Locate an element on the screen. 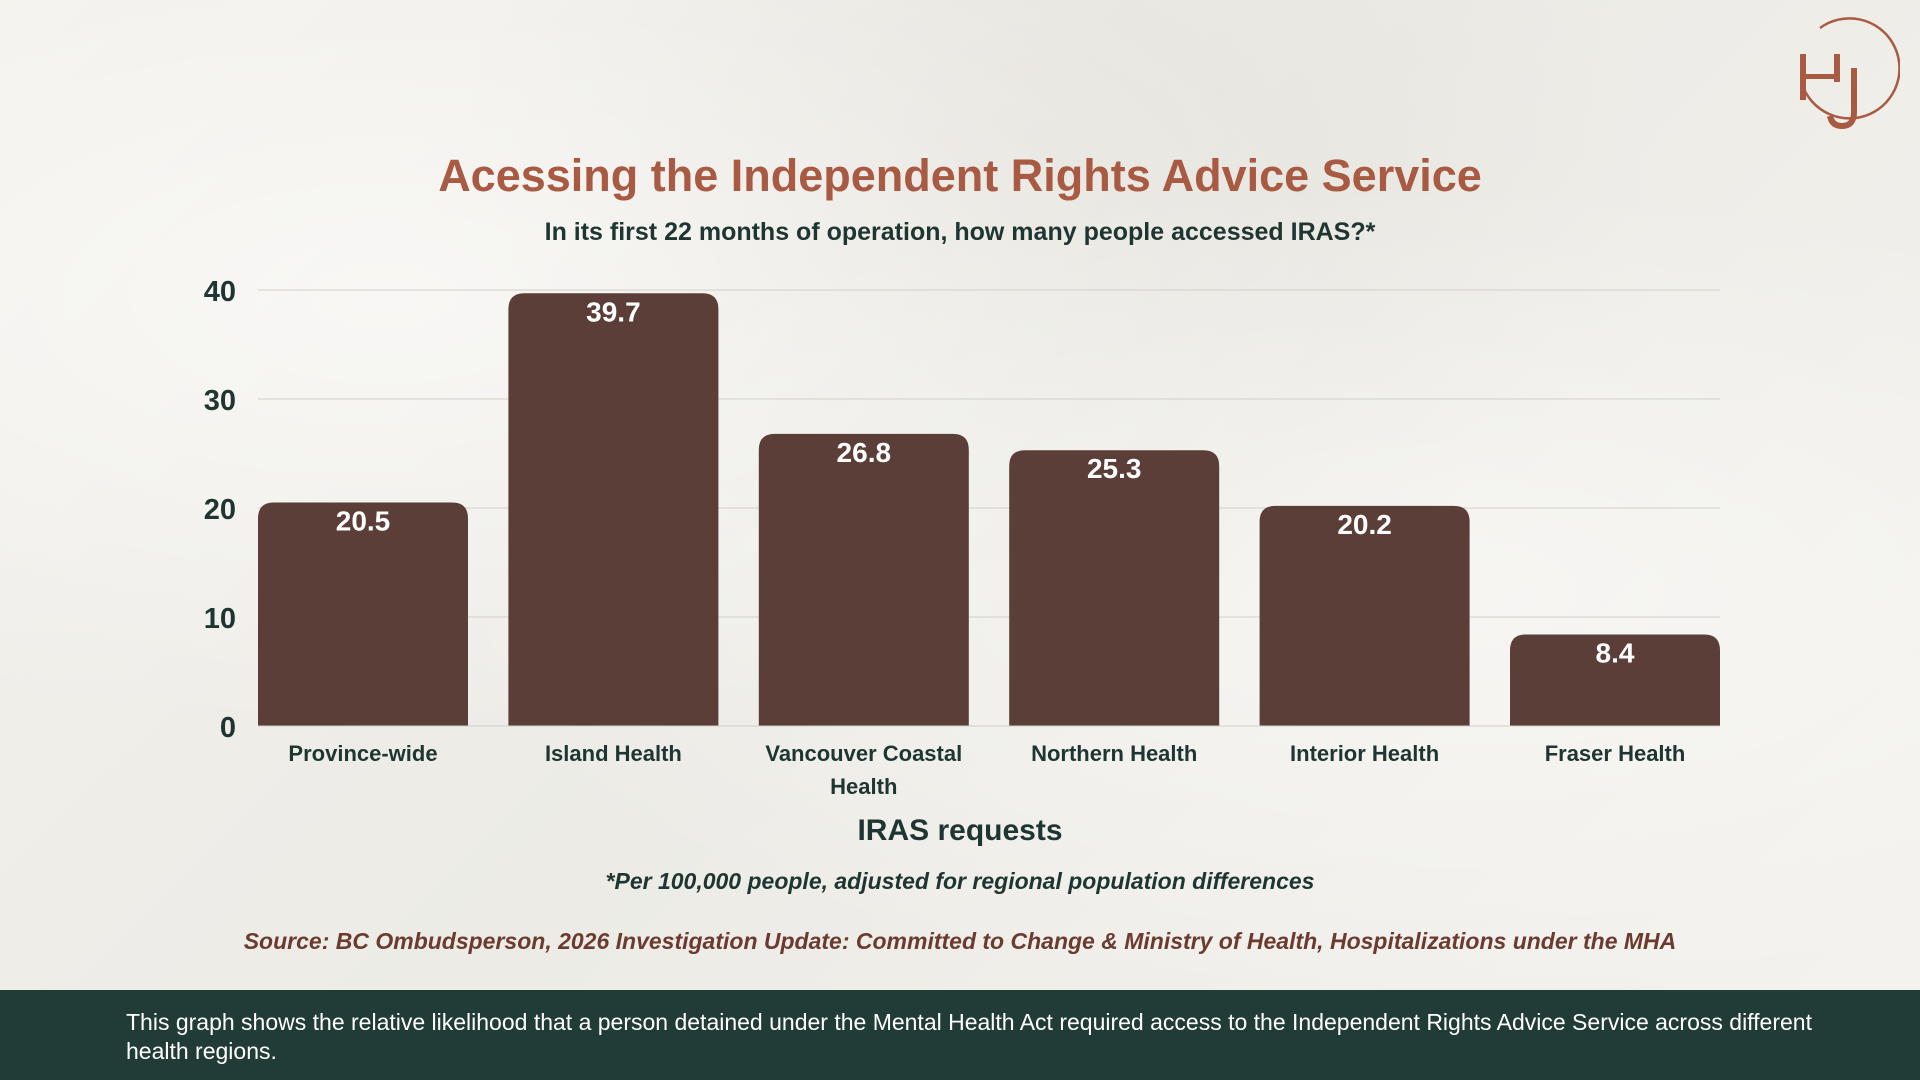 The height and width of the screenshot is (1080, 1920). y-tick-label: 10 is located at coordinates (220, 619).